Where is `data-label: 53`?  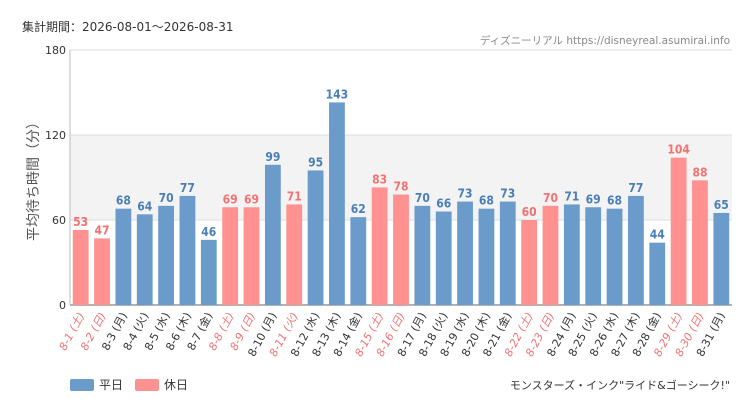
data-label: 53 is located at coordinates (80, 222).